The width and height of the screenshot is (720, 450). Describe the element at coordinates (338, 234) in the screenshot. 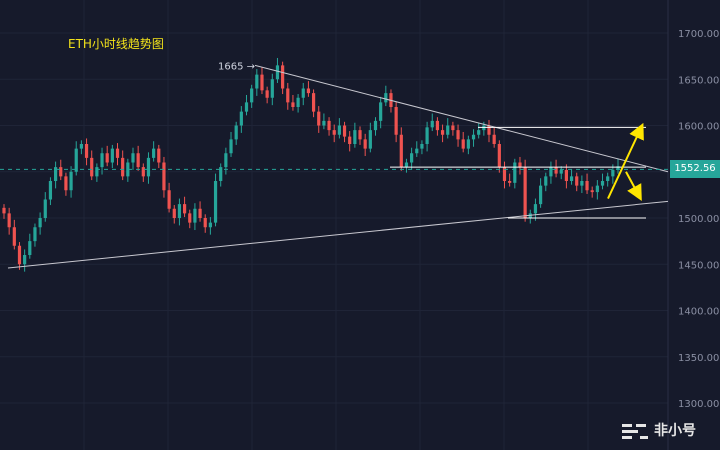

I see `trendline-support` at that location.